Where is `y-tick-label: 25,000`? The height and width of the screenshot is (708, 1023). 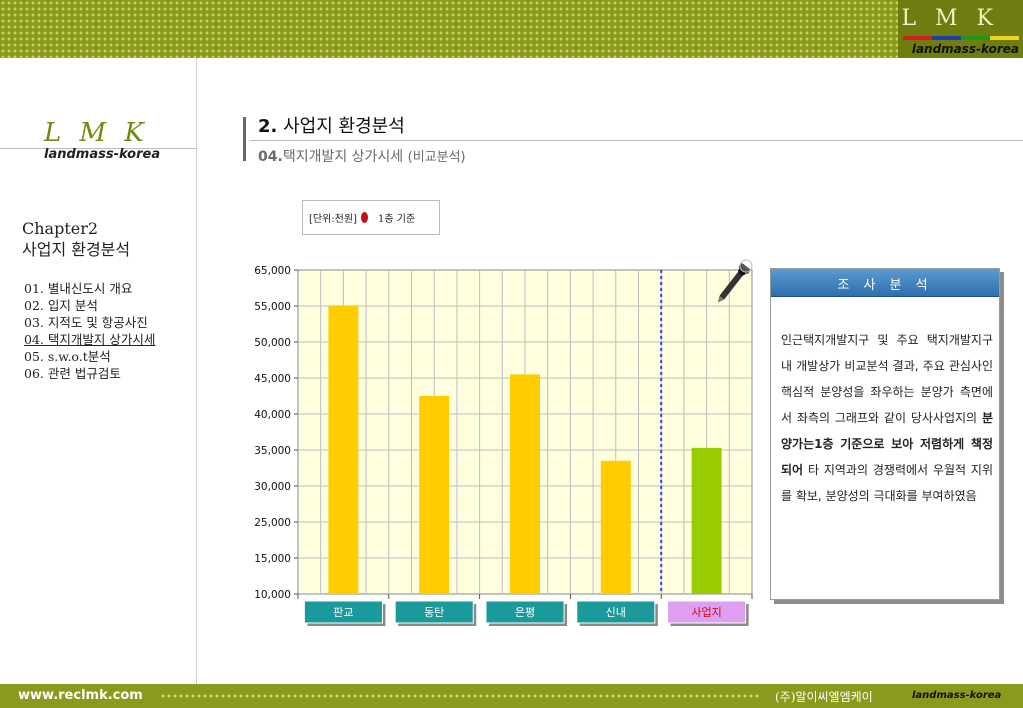
y-tick-label: 25,000 is located at coordinates (272, 523).